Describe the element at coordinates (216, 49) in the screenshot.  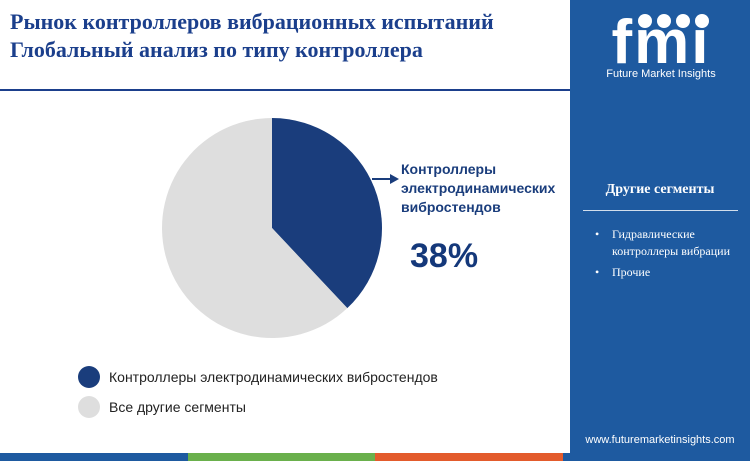
I see `chart-title-line-2: Глобальный анализ по типу контроллера` at that location.